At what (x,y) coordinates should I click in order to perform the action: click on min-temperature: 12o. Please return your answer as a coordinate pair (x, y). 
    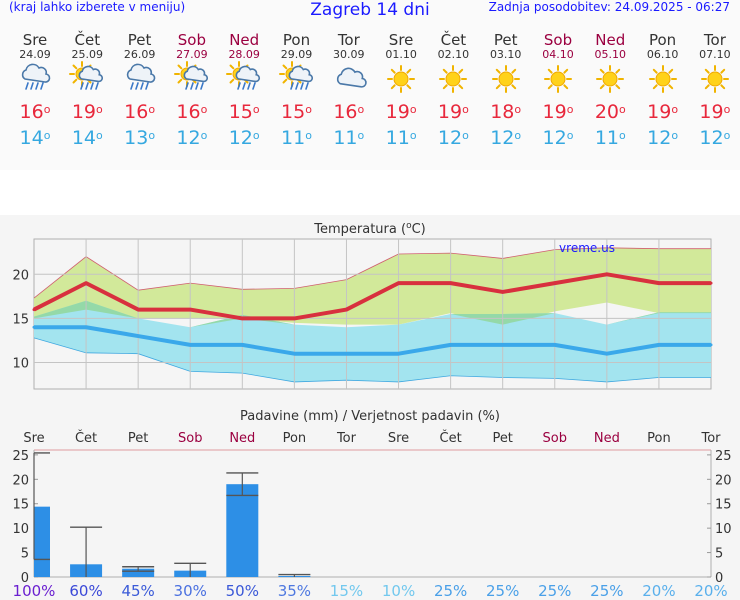
    Looking at the image, I should click on (558, 138).